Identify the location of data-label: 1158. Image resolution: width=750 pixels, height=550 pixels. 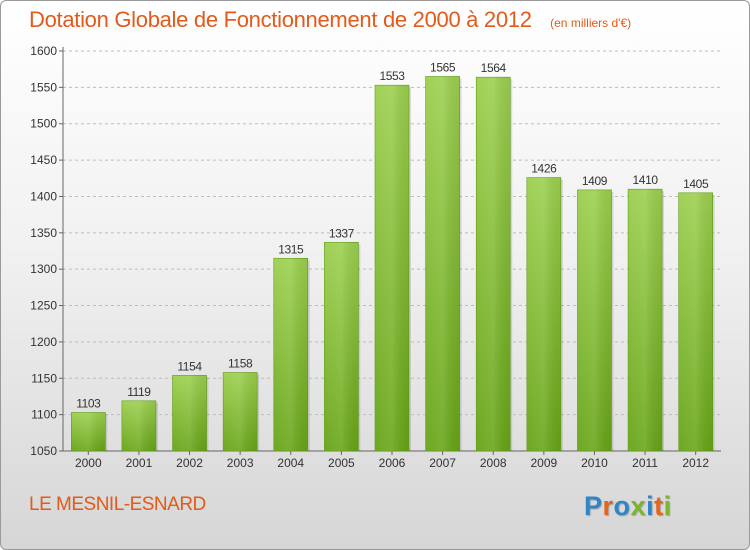
(240, 363).